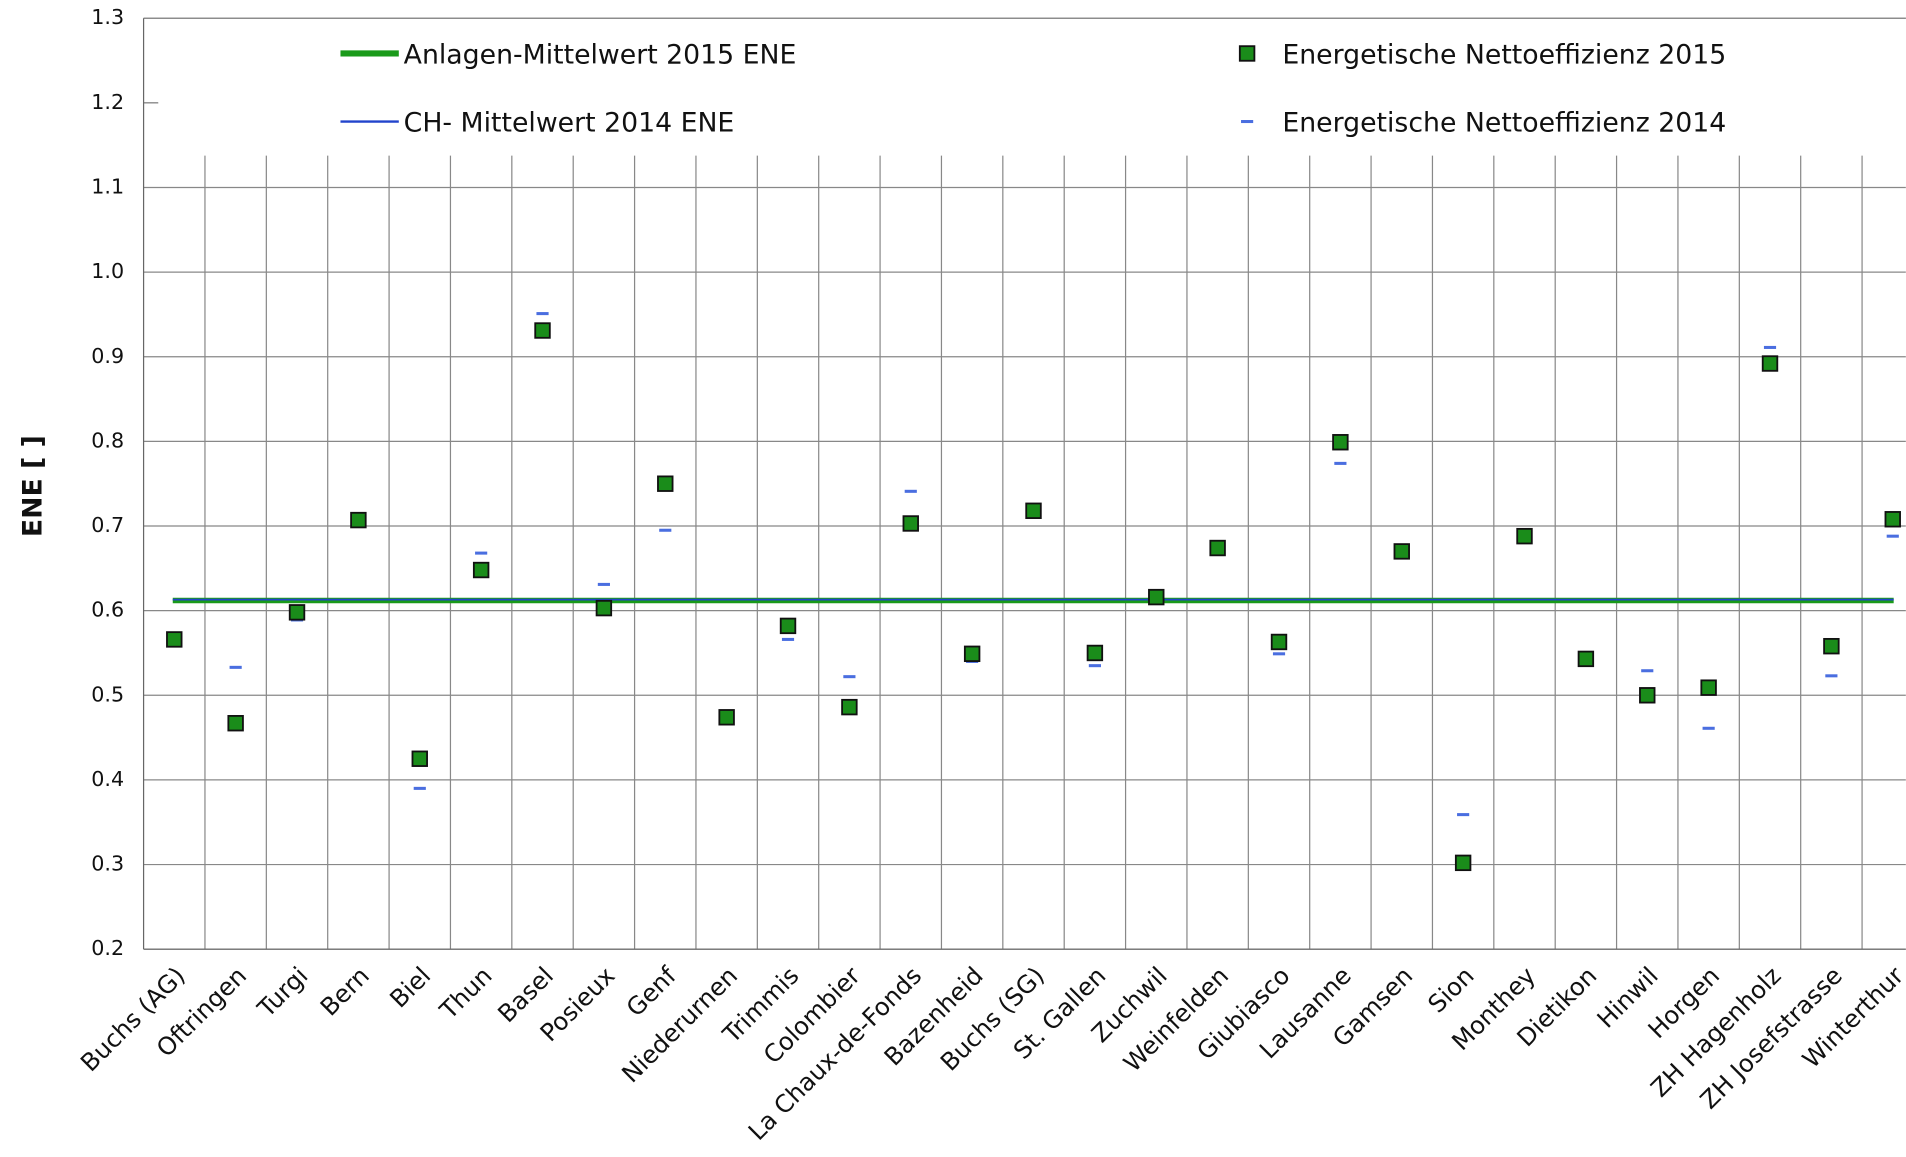 This screenshot has height=1157, width=1906. I want to click on y-tick-label: 0.6, so click(107, 610).